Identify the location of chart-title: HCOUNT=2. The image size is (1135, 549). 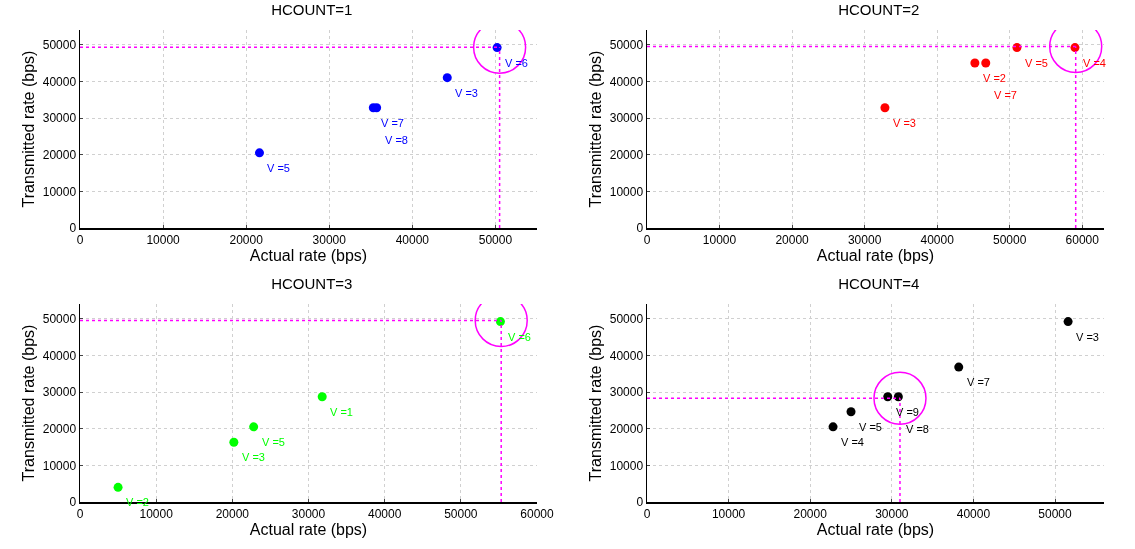
(879, 9).